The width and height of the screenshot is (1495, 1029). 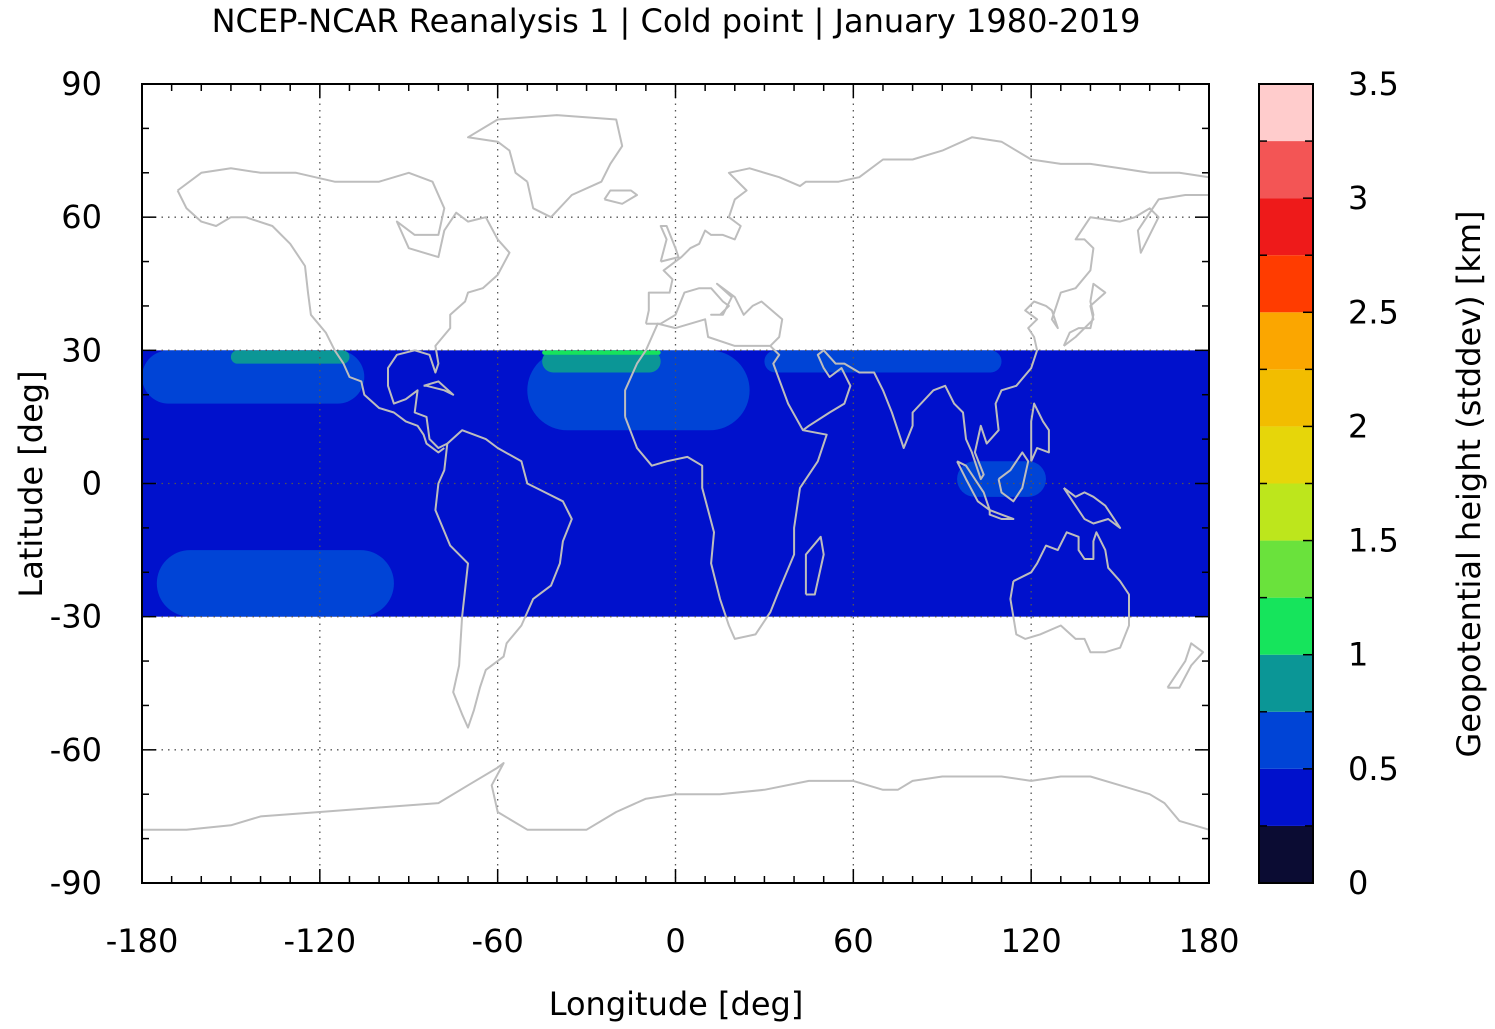 I want to click on colorbar-tick-label: 3, so click(x=1358, y=198).